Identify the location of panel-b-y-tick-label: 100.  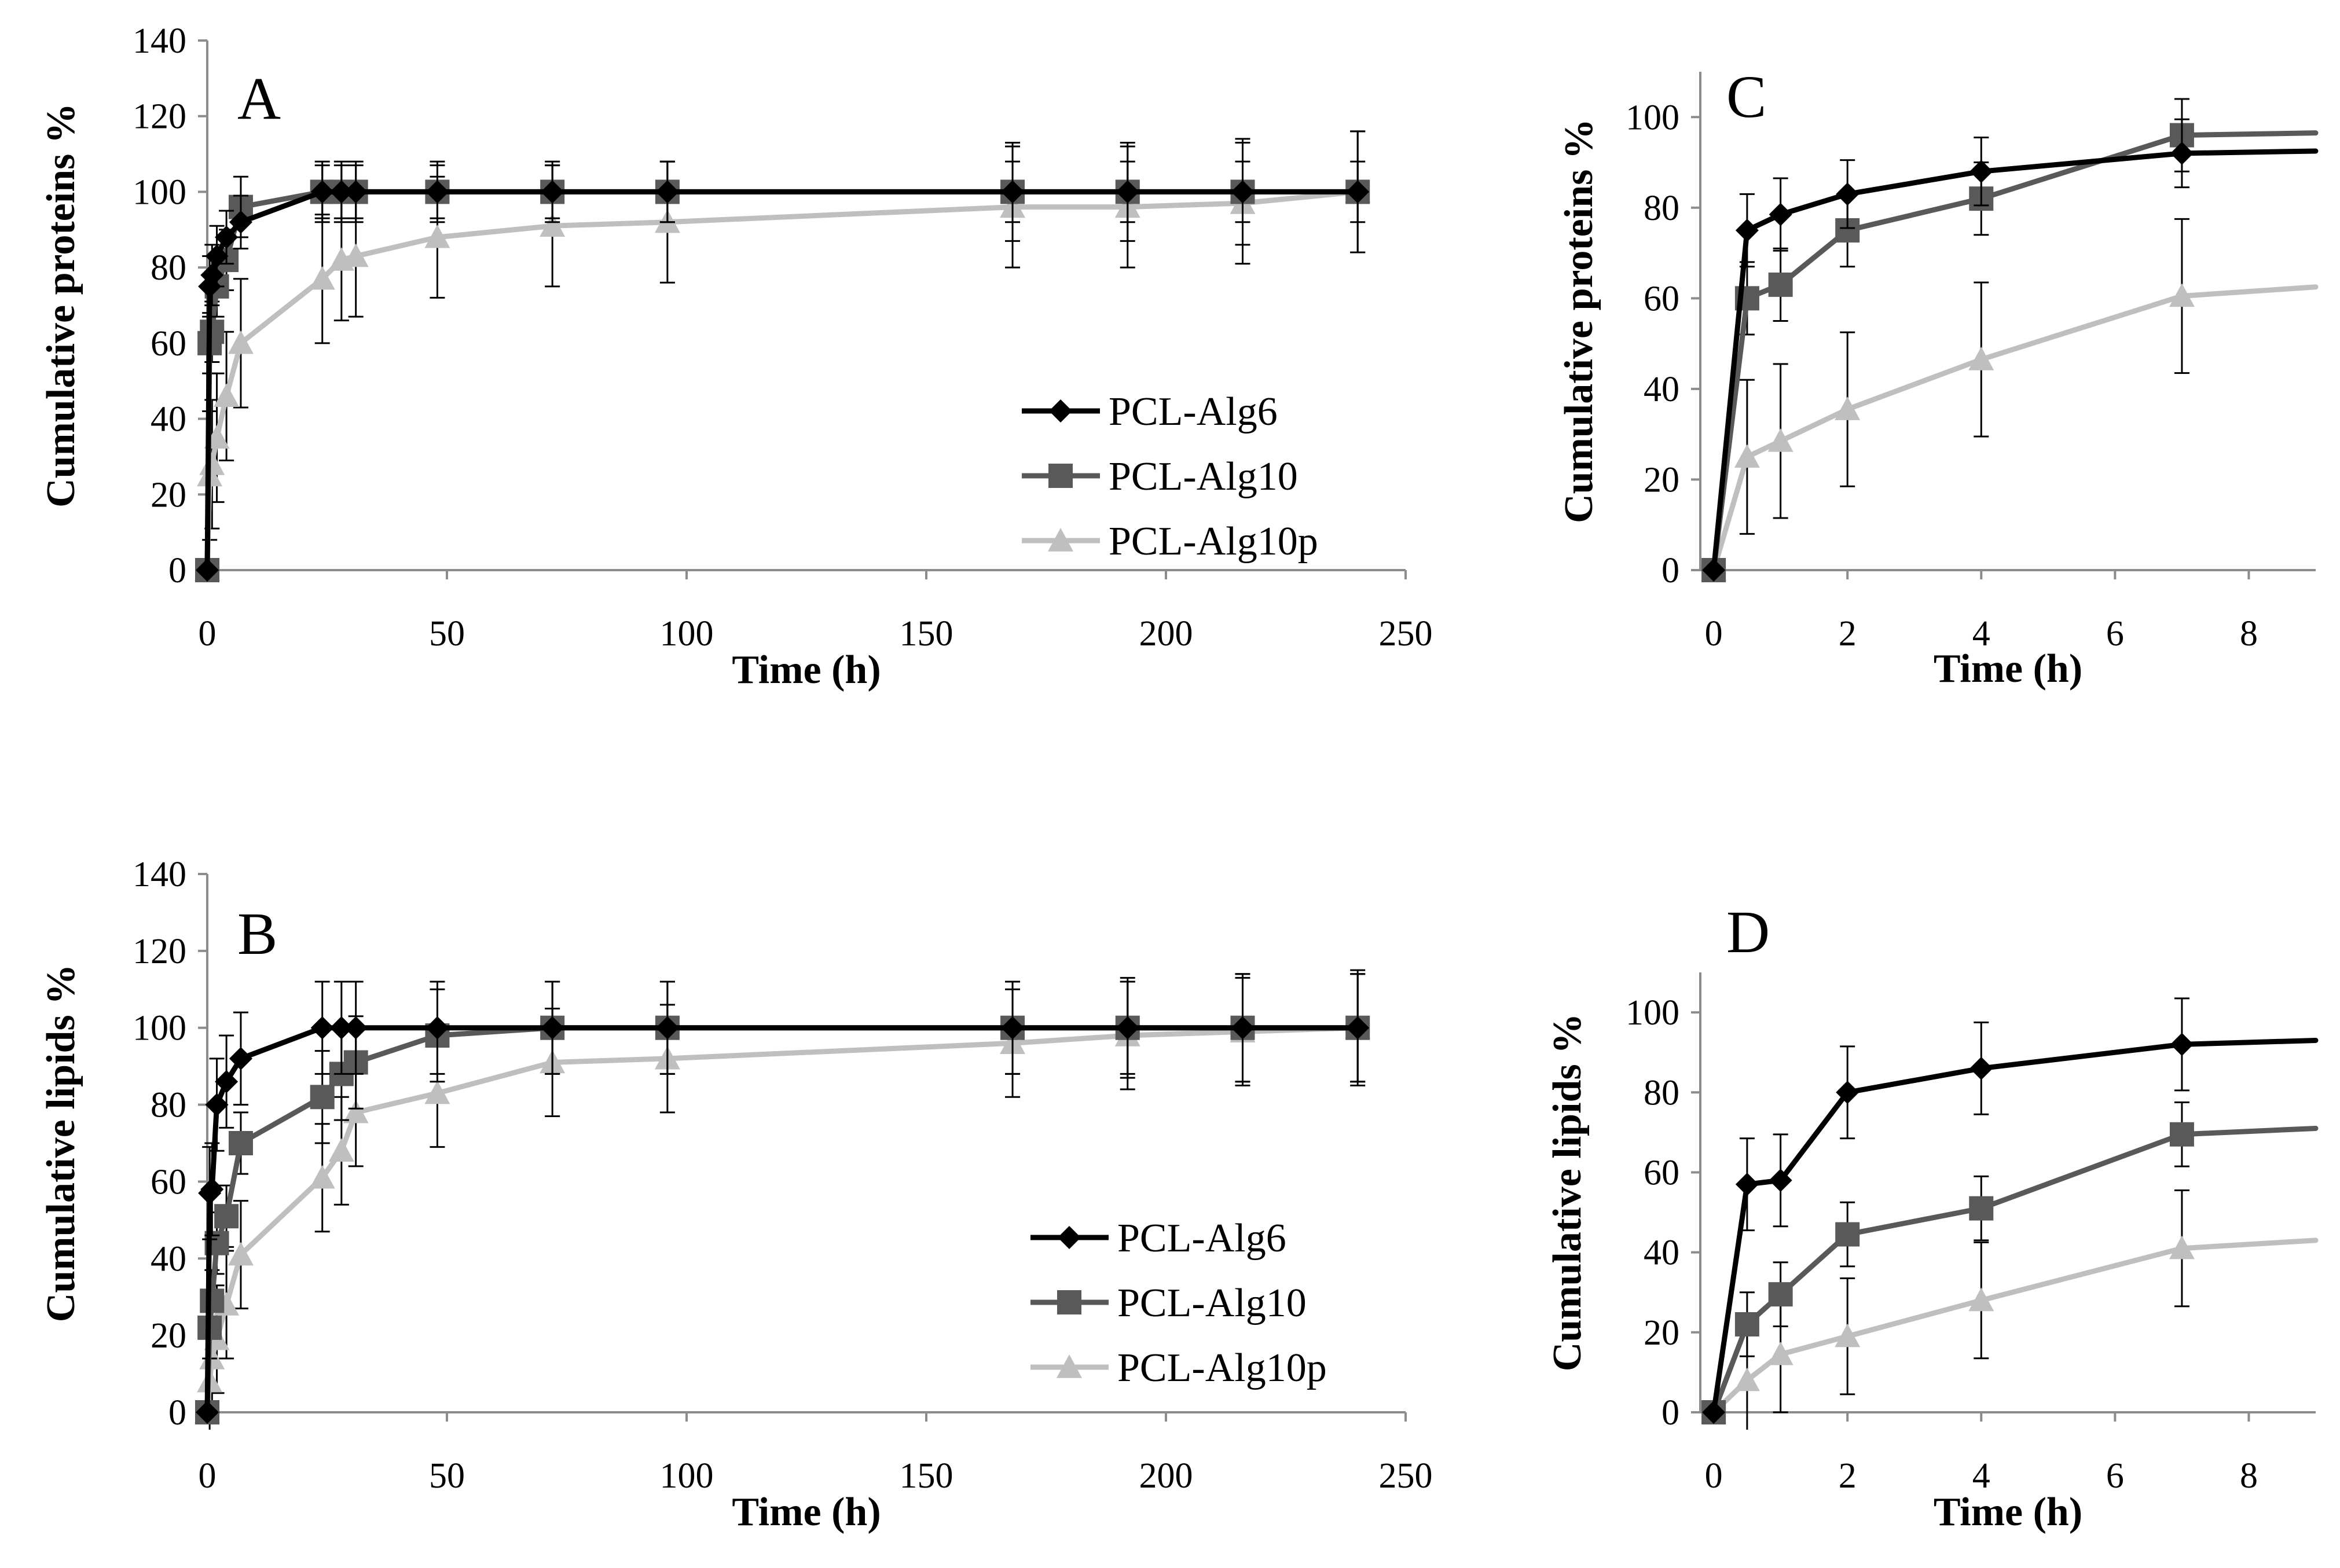
(159, 1028).